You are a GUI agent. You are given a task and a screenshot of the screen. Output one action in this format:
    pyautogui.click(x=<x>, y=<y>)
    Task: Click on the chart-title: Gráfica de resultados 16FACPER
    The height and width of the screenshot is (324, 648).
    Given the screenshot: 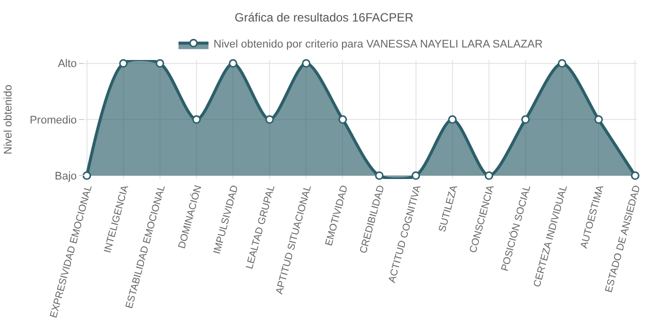 What is the action you would take?
    pyautogui.click(x=324, y=17)
    